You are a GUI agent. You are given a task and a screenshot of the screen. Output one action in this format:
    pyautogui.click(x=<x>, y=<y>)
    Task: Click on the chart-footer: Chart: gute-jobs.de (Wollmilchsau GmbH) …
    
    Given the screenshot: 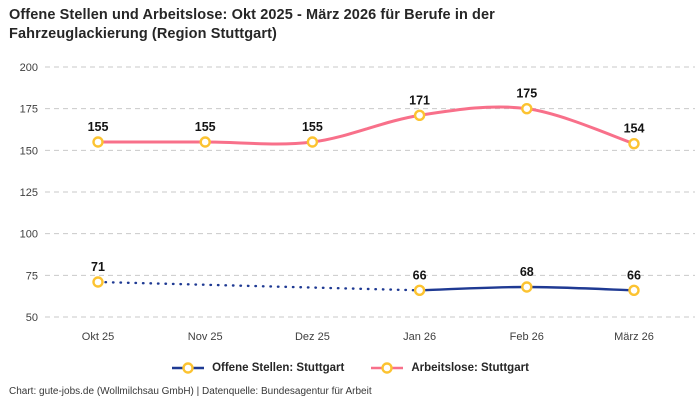 What is the action you would take?
    pyautogui.click(x=190, y=391)
    